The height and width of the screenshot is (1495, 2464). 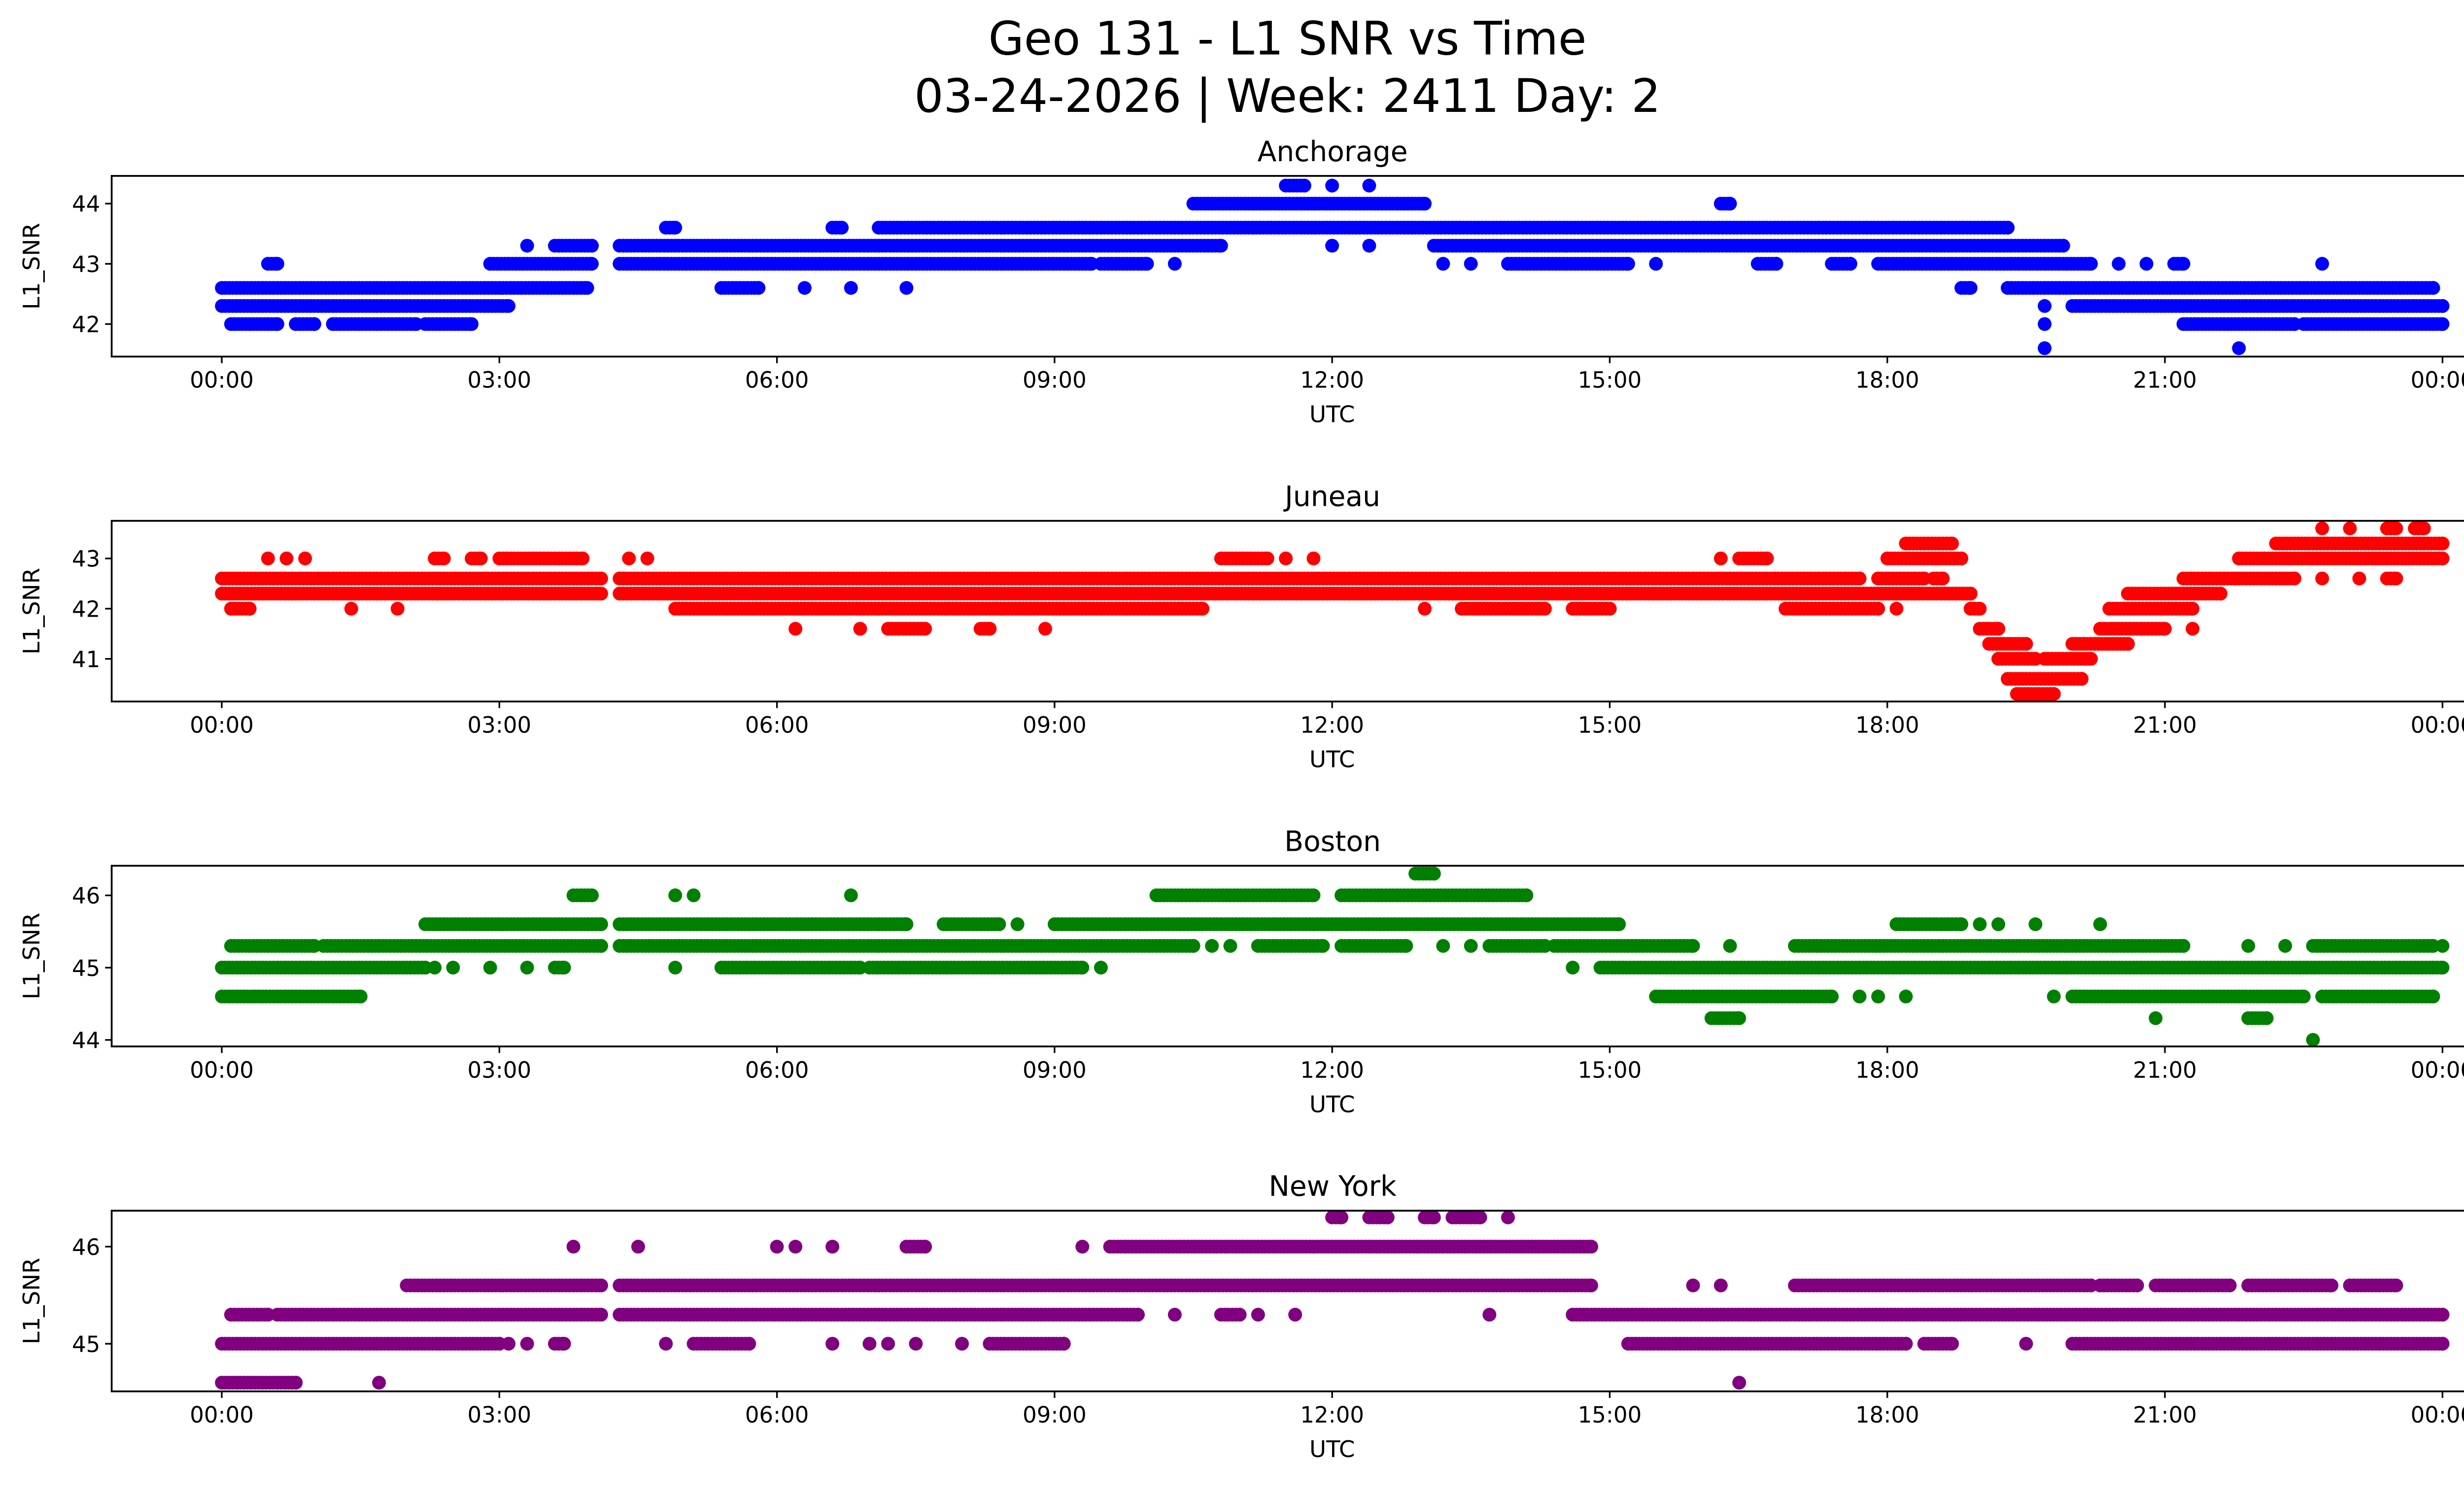 What do you see at coordinates (1887, 1070) in the screenshot?
I see `x-tick-label: 18:00` at bounding box center [1887, 1070].